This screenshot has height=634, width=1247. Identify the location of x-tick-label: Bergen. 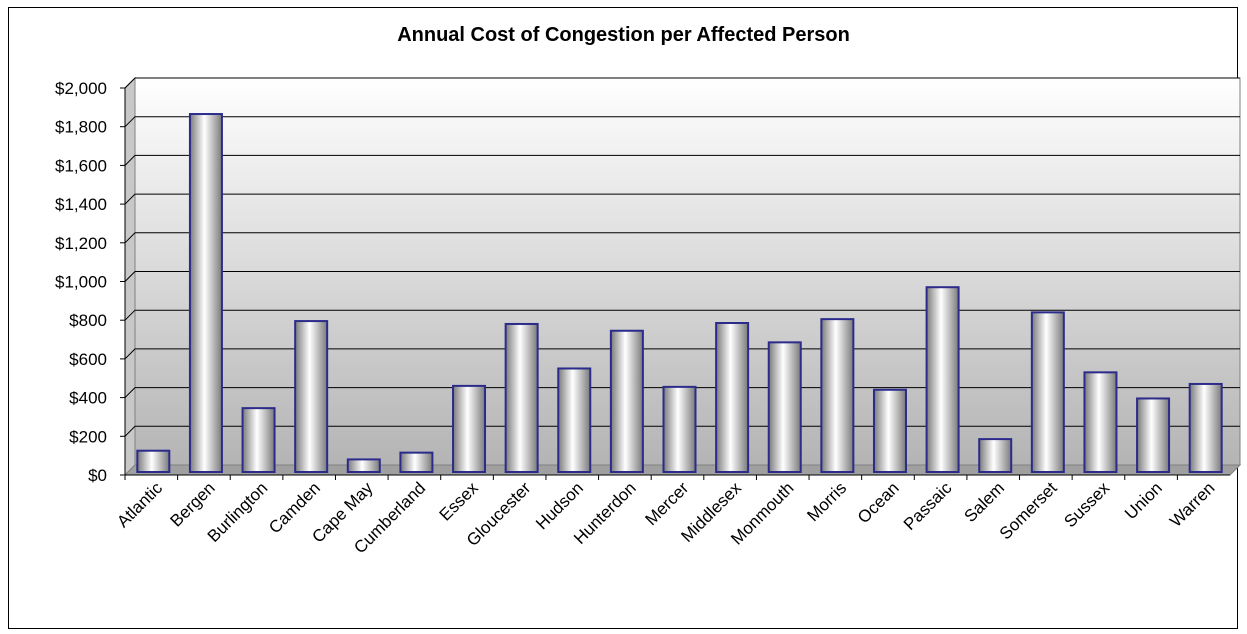
(193, 504).